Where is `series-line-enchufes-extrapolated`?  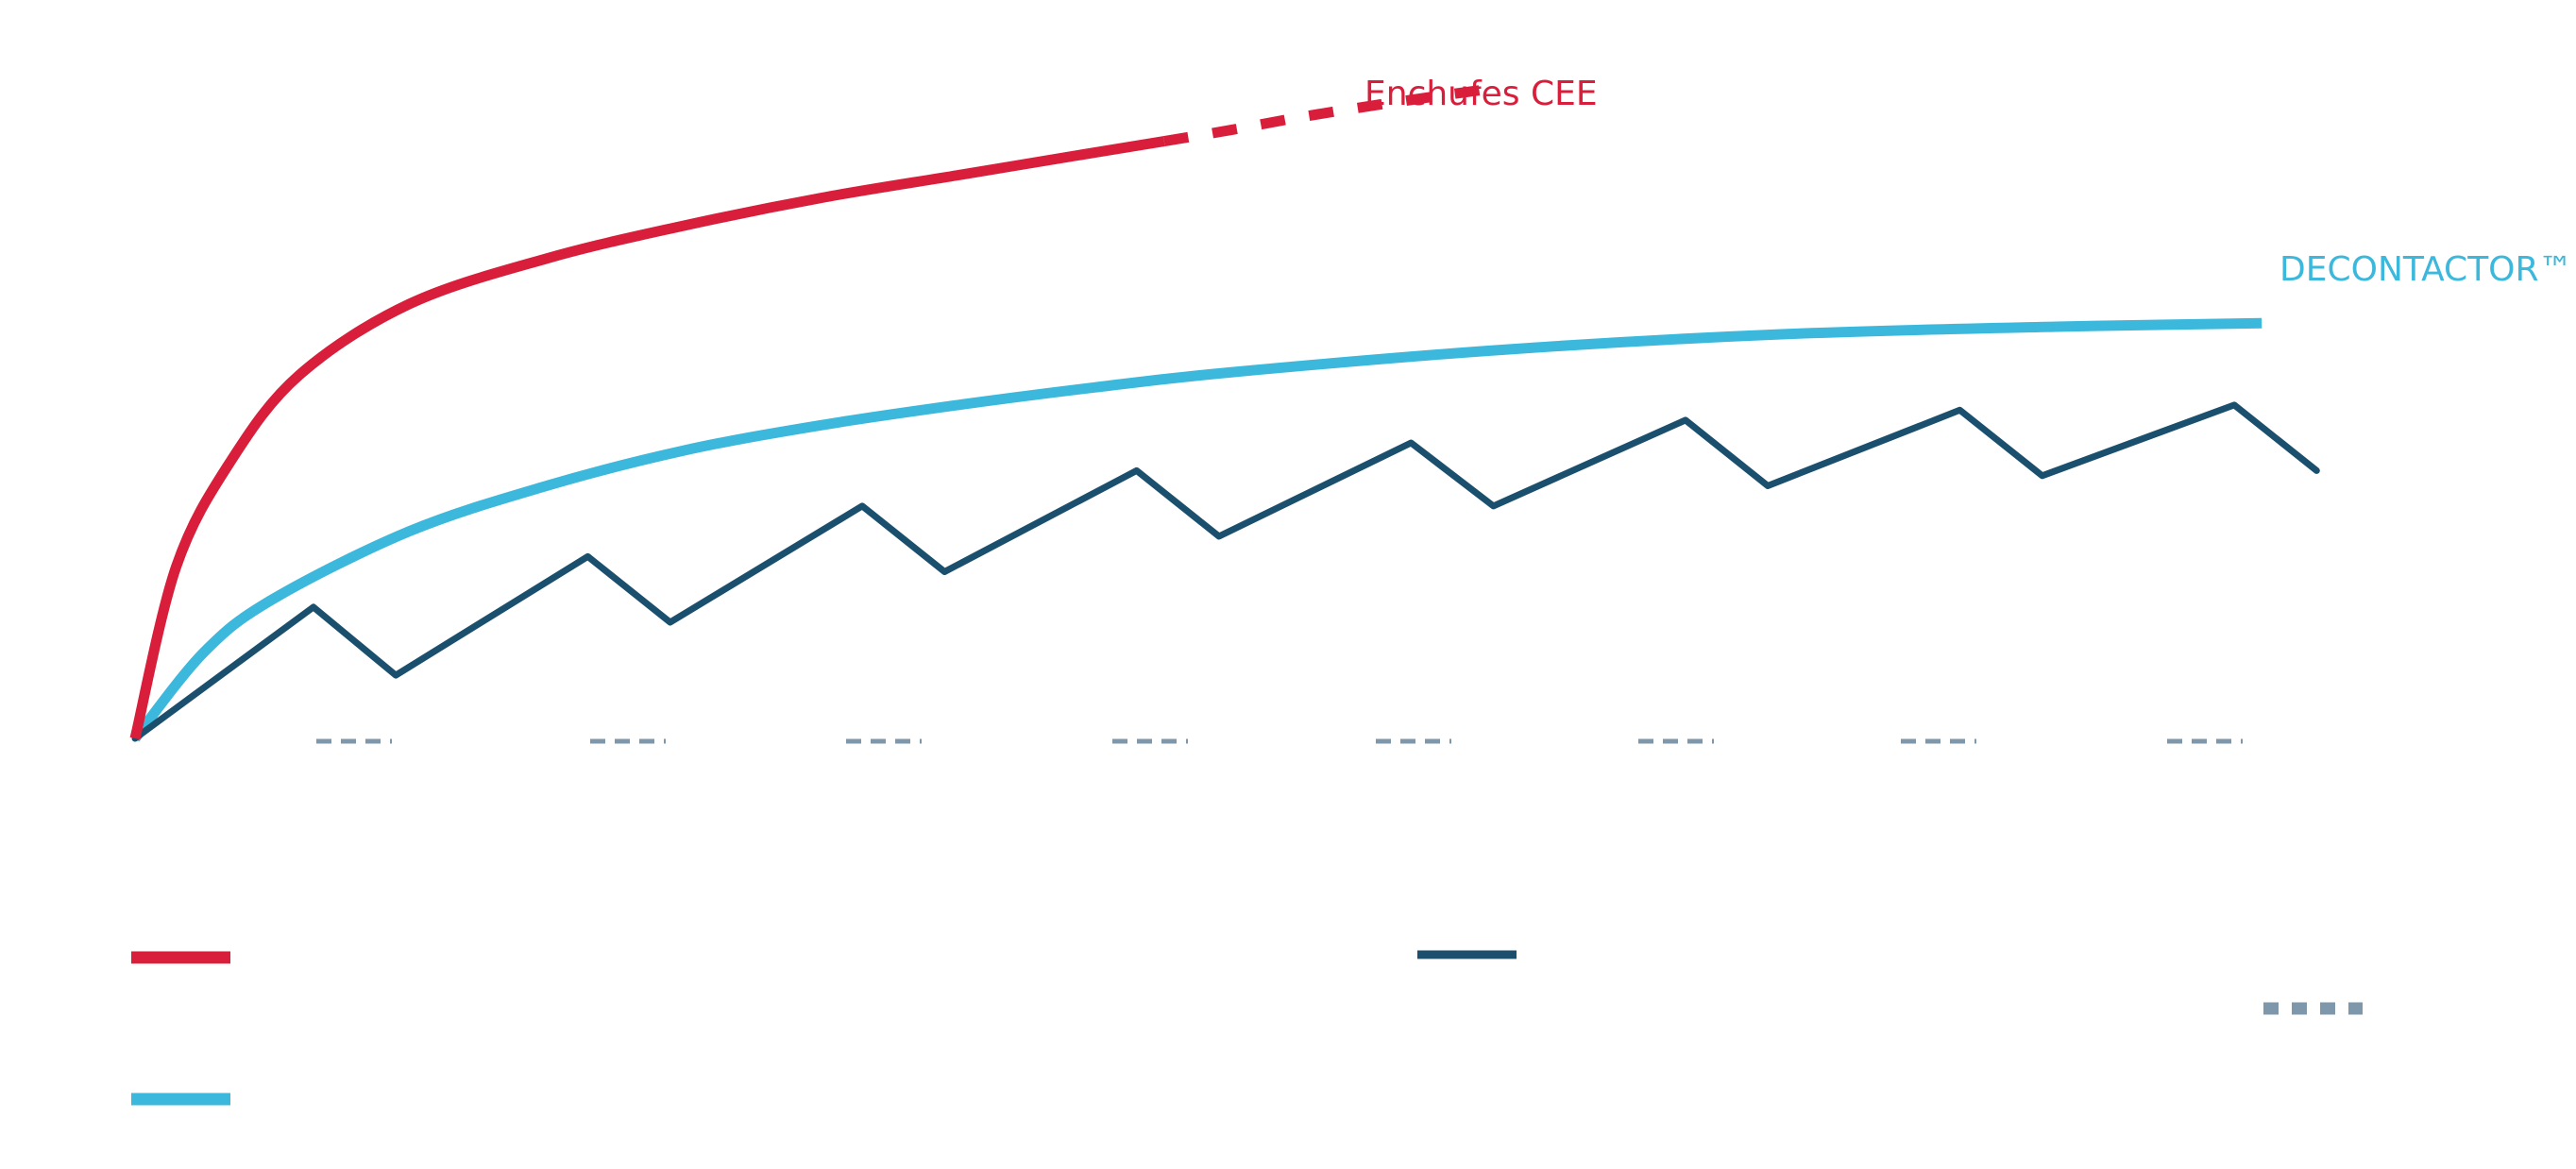
series-line-enchufes-extrapolated is located at coordinates (1321, 116).